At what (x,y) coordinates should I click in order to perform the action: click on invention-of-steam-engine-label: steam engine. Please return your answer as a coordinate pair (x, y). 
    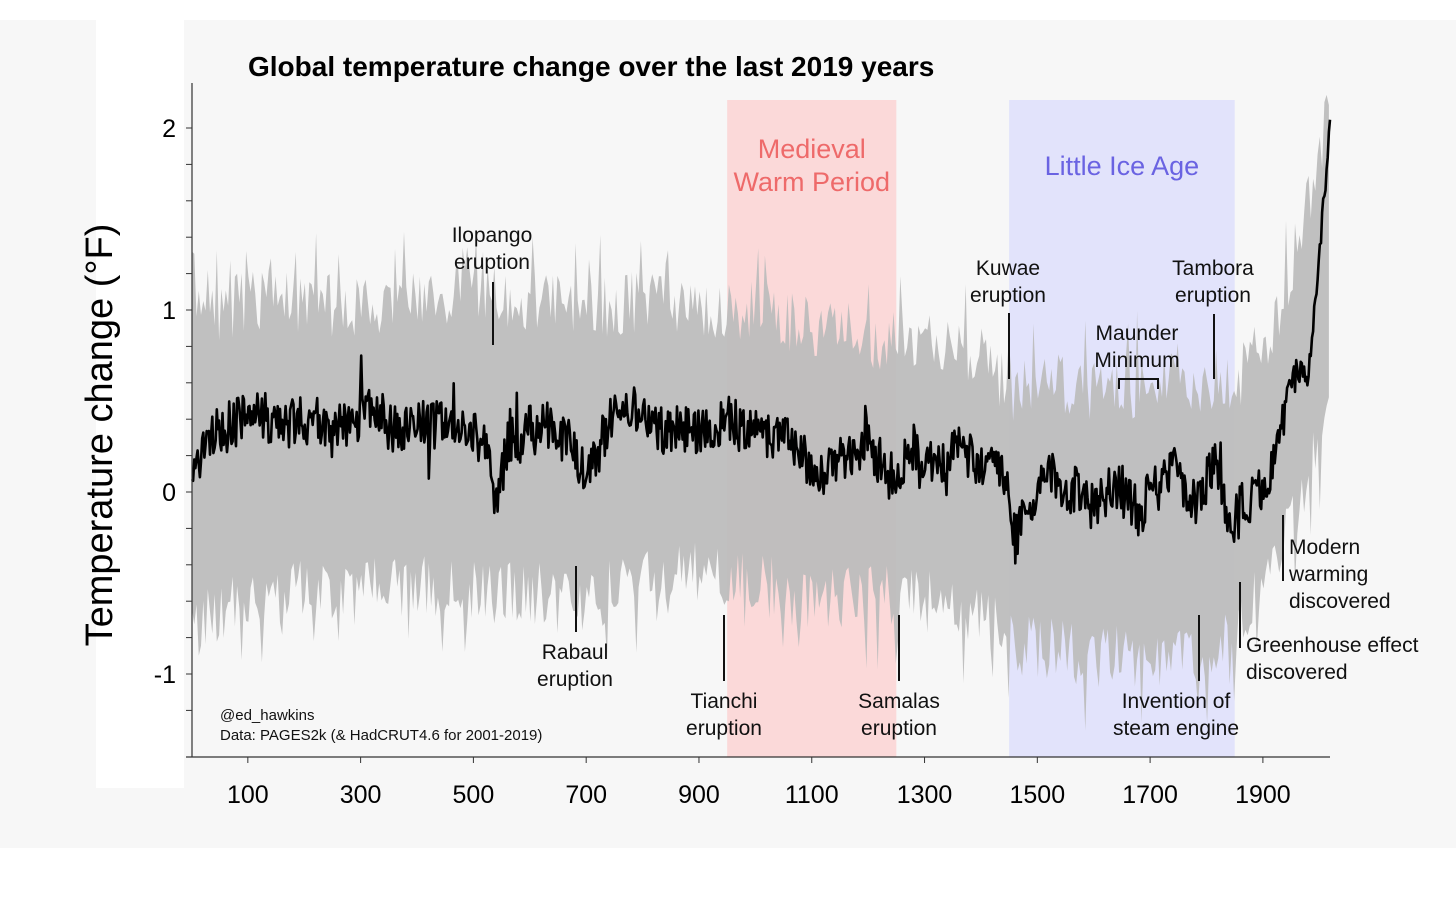
    Looking at the image, I should click on (1176, 728).